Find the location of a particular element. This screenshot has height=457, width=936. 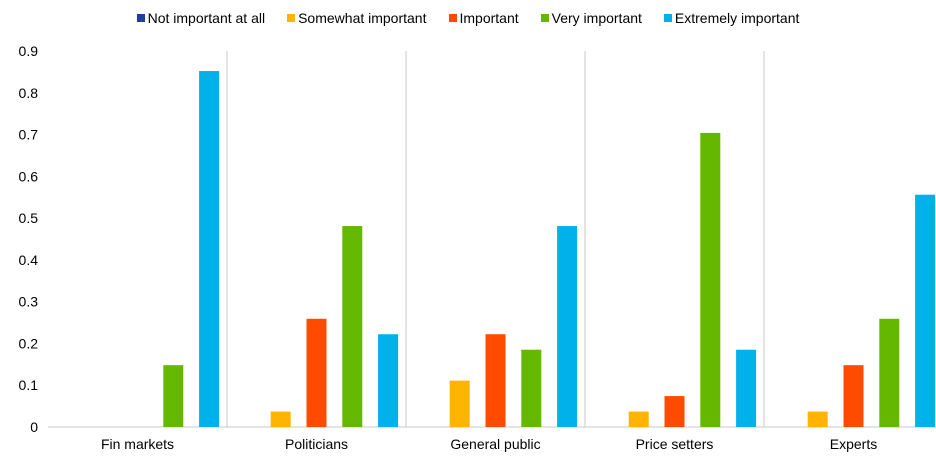

x-tick-label: Experts is located at coordinates (853, 444).